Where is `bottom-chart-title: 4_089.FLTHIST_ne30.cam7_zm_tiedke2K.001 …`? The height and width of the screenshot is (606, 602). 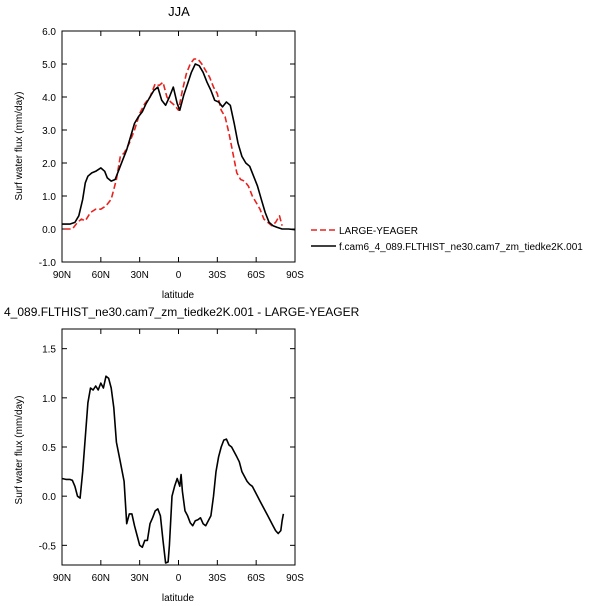 bottom-chart-title: 4_089.FLTHIST_ne30.cam7_zm_tiedke2K.001 … is located at coordinates (182, 312).